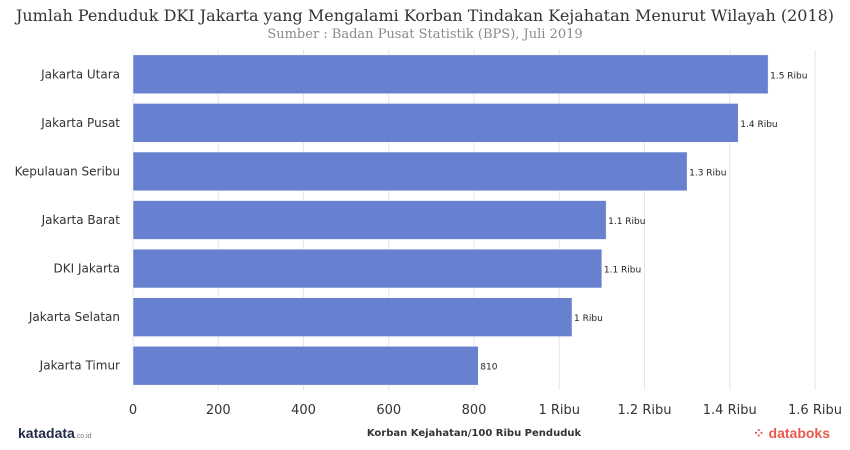 The width and height of the screenshot is (850, 450). I want to click on databoks-logo: ⁘ databoks, so click(791, 433).